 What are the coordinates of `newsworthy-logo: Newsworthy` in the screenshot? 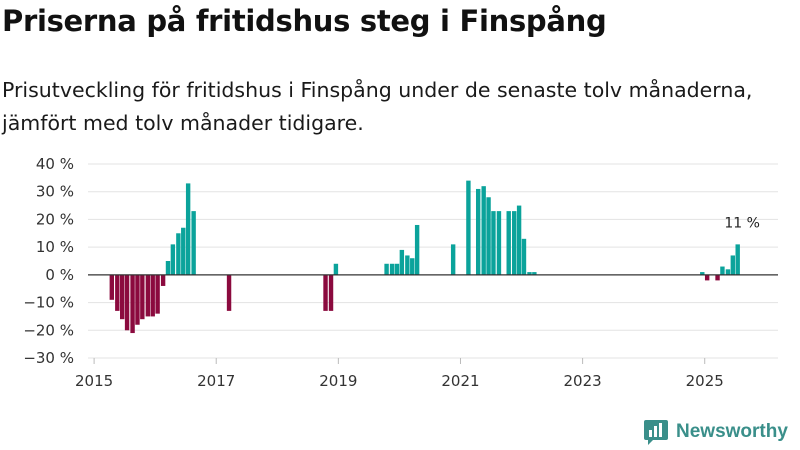 It's located at (715, 432).